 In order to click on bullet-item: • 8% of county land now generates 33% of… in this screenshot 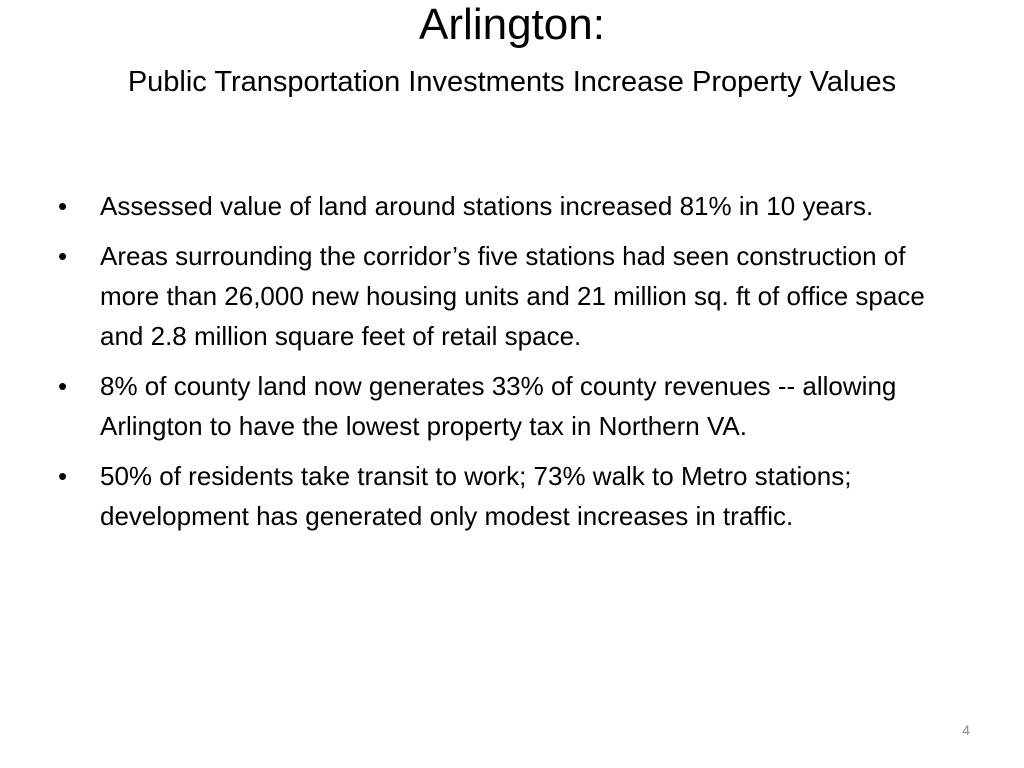, I will do `click(514, 406)`.